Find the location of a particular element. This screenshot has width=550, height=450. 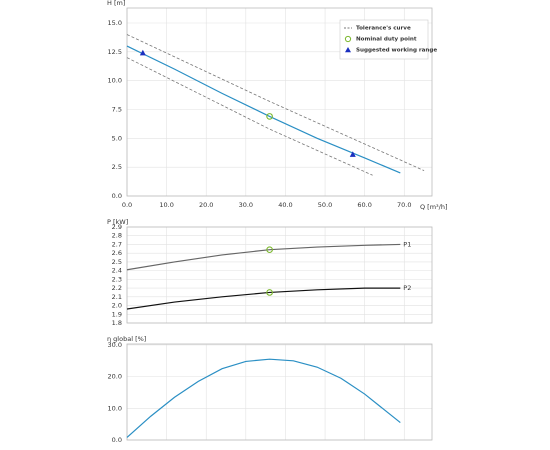

x-tick-label: 20.0 is located at coordinates (206, 205).